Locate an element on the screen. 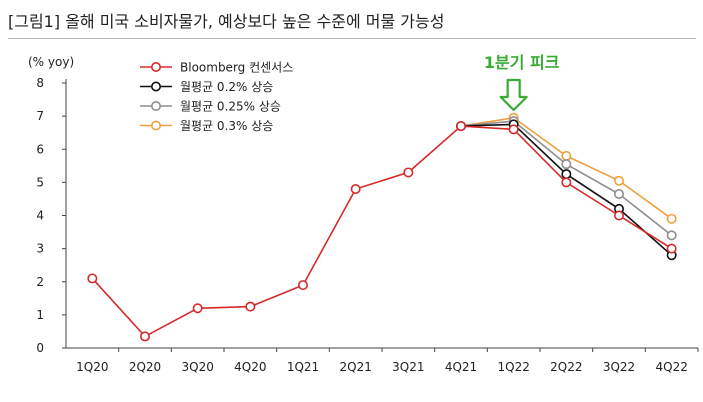 The width and height of the screenshot is (703, 402). chart-title: [그림1] 올해 미국 소비자물가, 예상보다 높은 수준에 머물 가능성 is located at coordinates (226, 21).